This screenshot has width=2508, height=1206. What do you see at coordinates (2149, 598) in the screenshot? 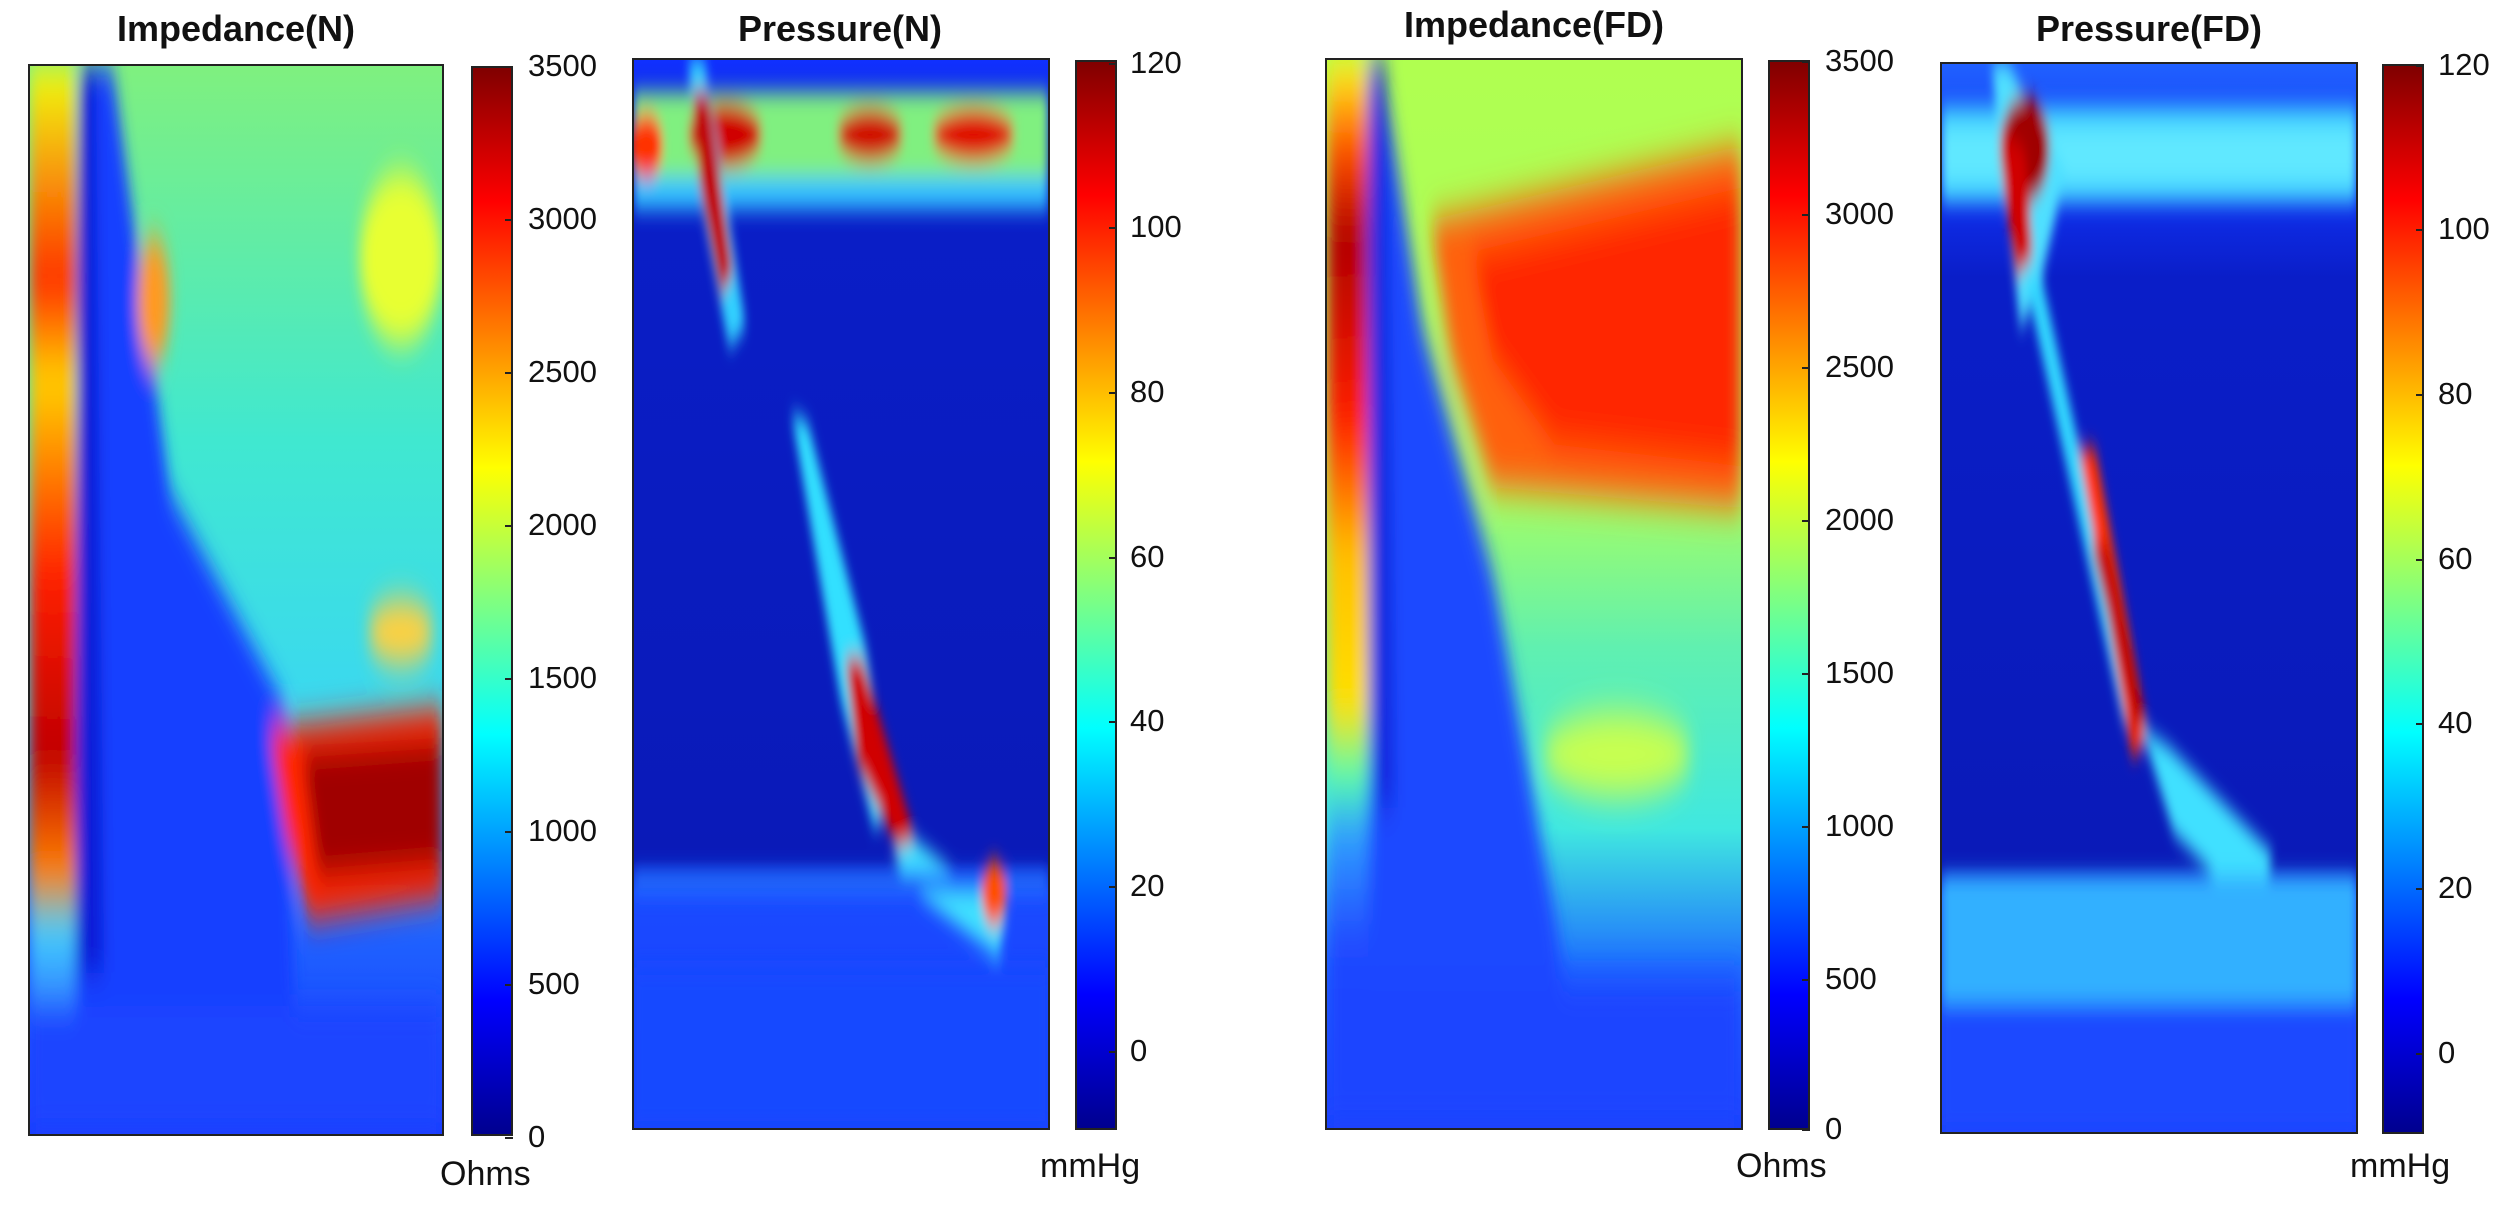
I see `heatmap-pressure-fd` at bounding box center [2149, 598].